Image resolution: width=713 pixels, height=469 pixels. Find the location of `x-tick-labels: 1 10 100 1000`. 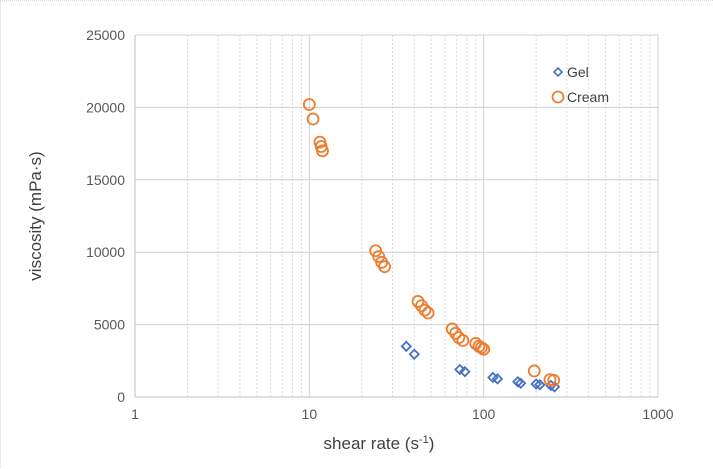

x-tick-labels: 1 10 100 1000 is located at coordinates (402, 414).